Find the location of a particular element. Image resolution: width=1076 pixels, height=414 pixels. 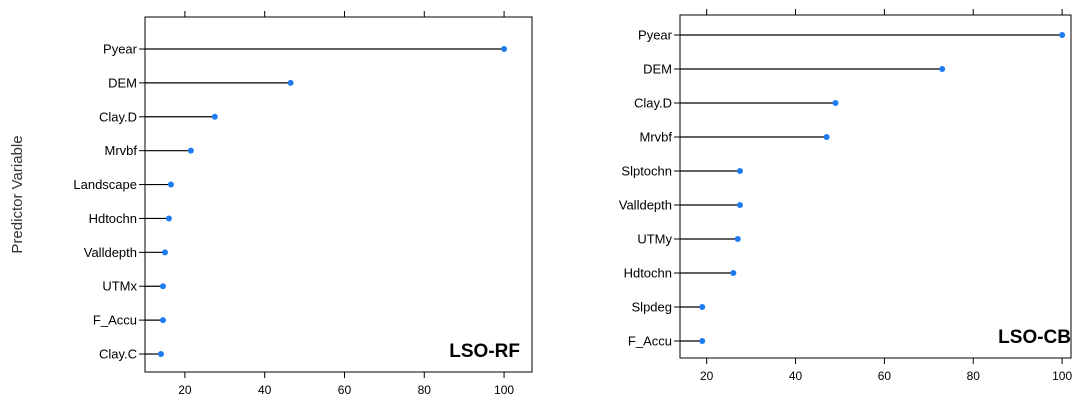

panel-label: LSO-CB is located at coordinates (1034, 337).